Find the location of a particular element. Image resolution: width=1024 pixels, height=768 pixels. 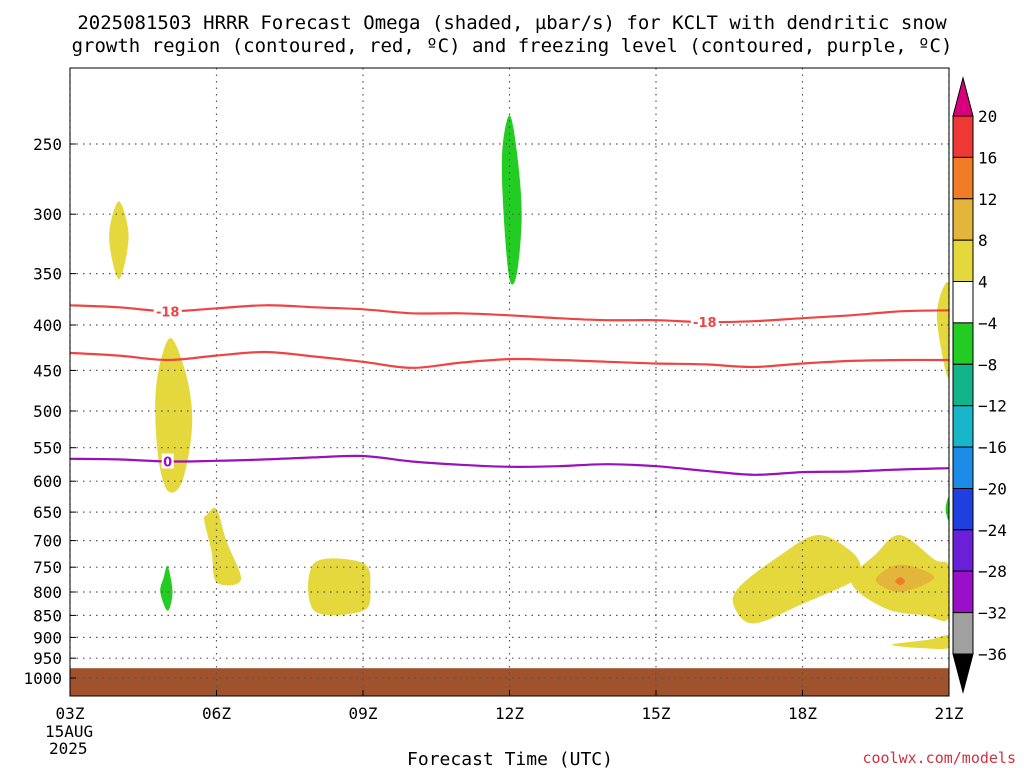

y-tick-label: 550 is located at coordinates (47, 448).